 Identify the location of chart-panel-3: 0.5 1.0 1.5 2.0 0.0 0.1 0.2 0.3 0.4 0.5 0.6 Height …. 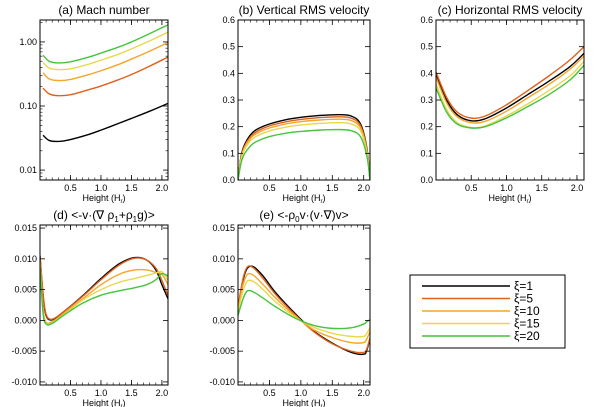
(502, 104).